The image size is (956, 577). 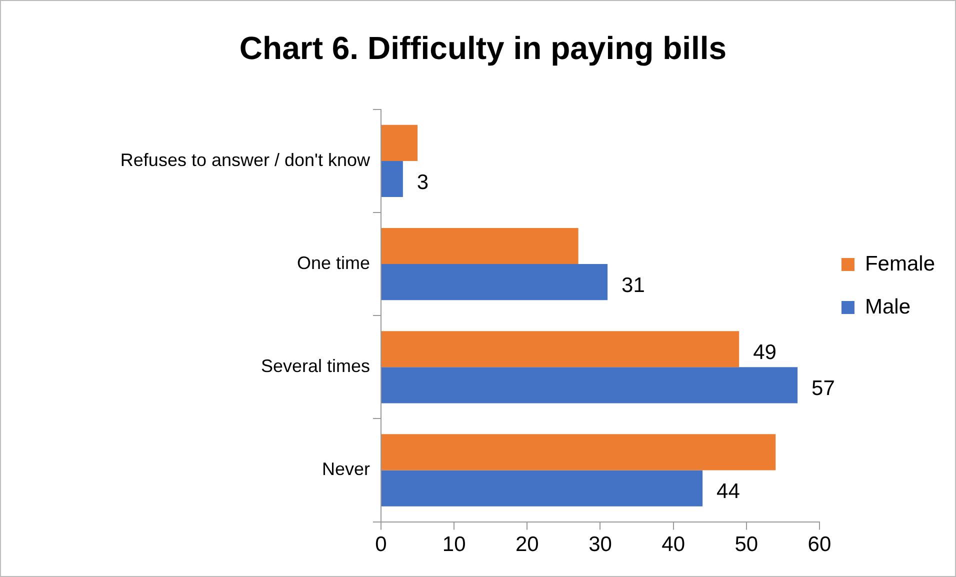 I want to click on data-label: 57, so click(x=823, y=388).